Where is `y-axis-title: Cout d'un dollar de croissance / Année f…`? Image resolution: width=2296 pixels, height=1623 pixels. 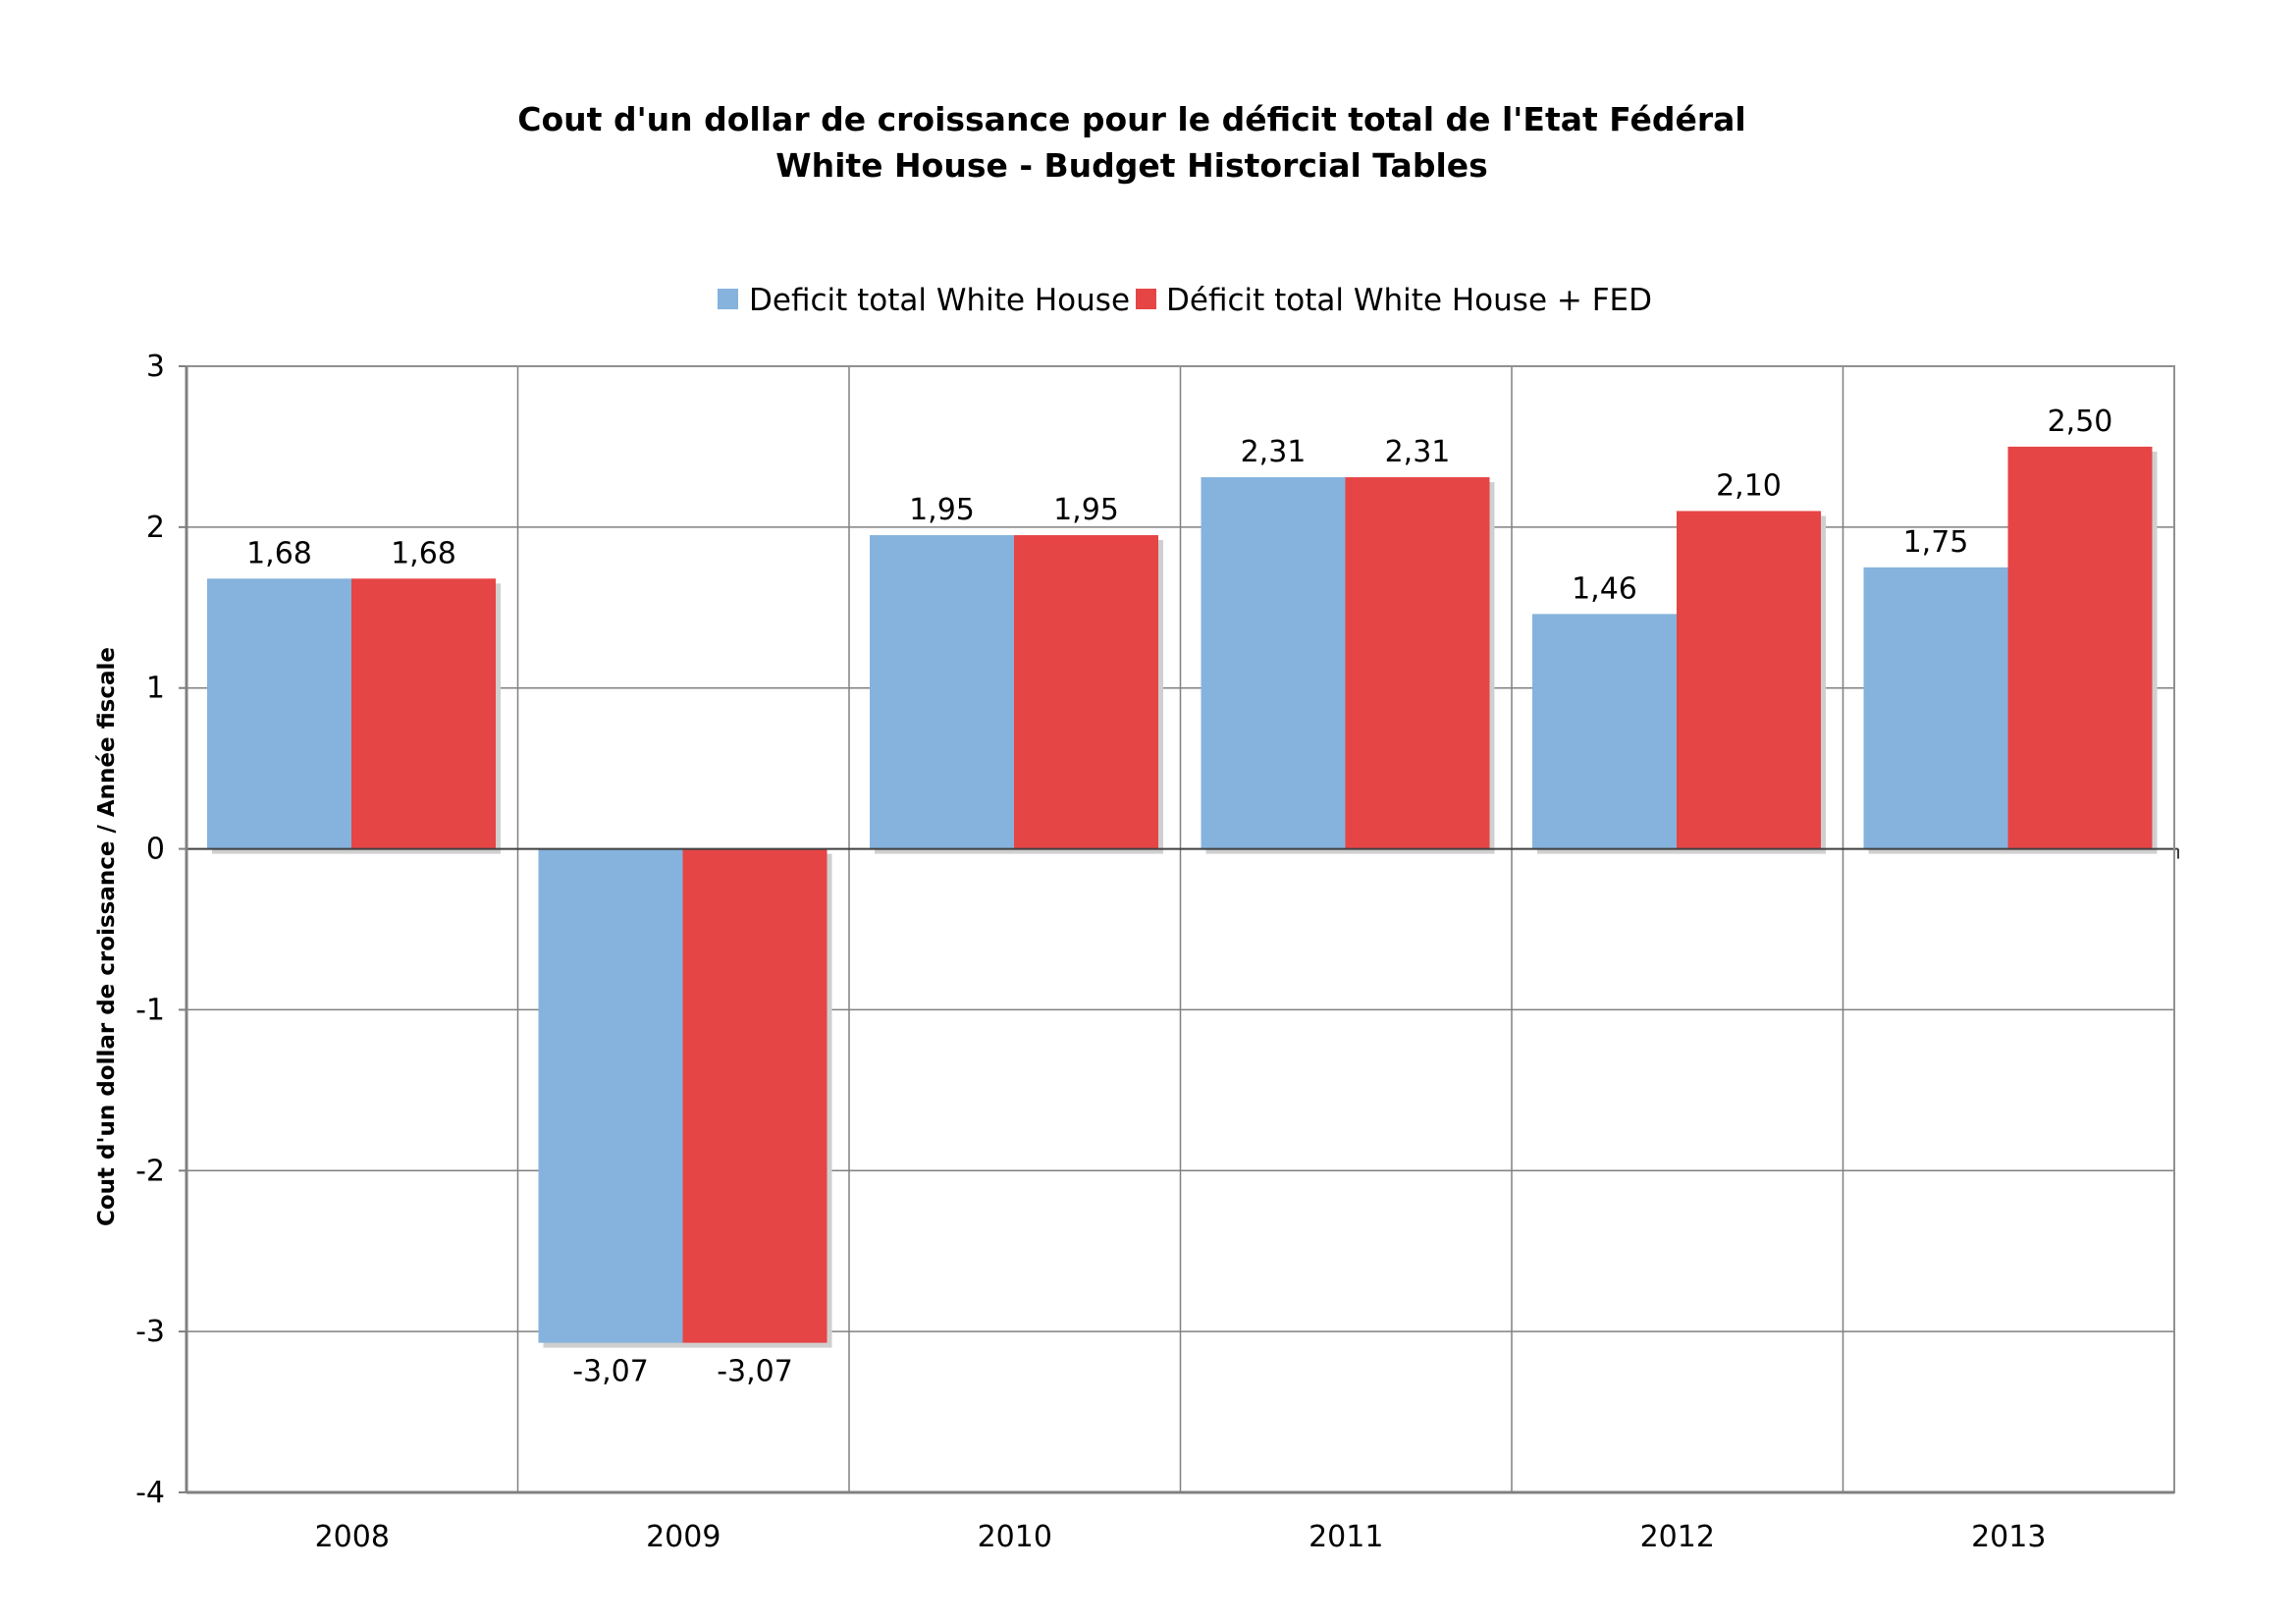 y-axis-title: Cout d'un dollar de croissance / Année f… is located at coordinates (107, 936).